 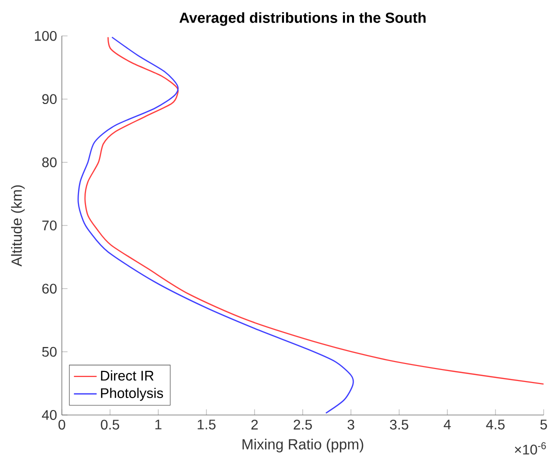 I want to click on y-tick-label: 40, so click(x=49, y=415).